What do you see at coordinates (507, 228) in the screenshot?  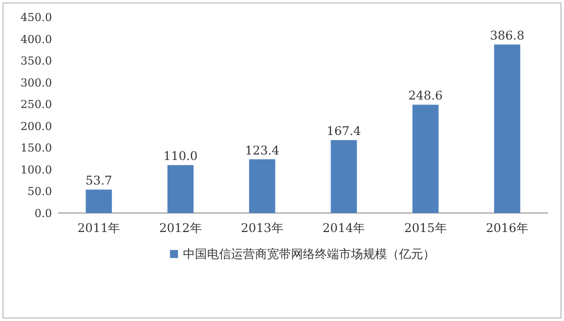 I see `x-tick-label: 2016年` at bounding box center [507, 228].